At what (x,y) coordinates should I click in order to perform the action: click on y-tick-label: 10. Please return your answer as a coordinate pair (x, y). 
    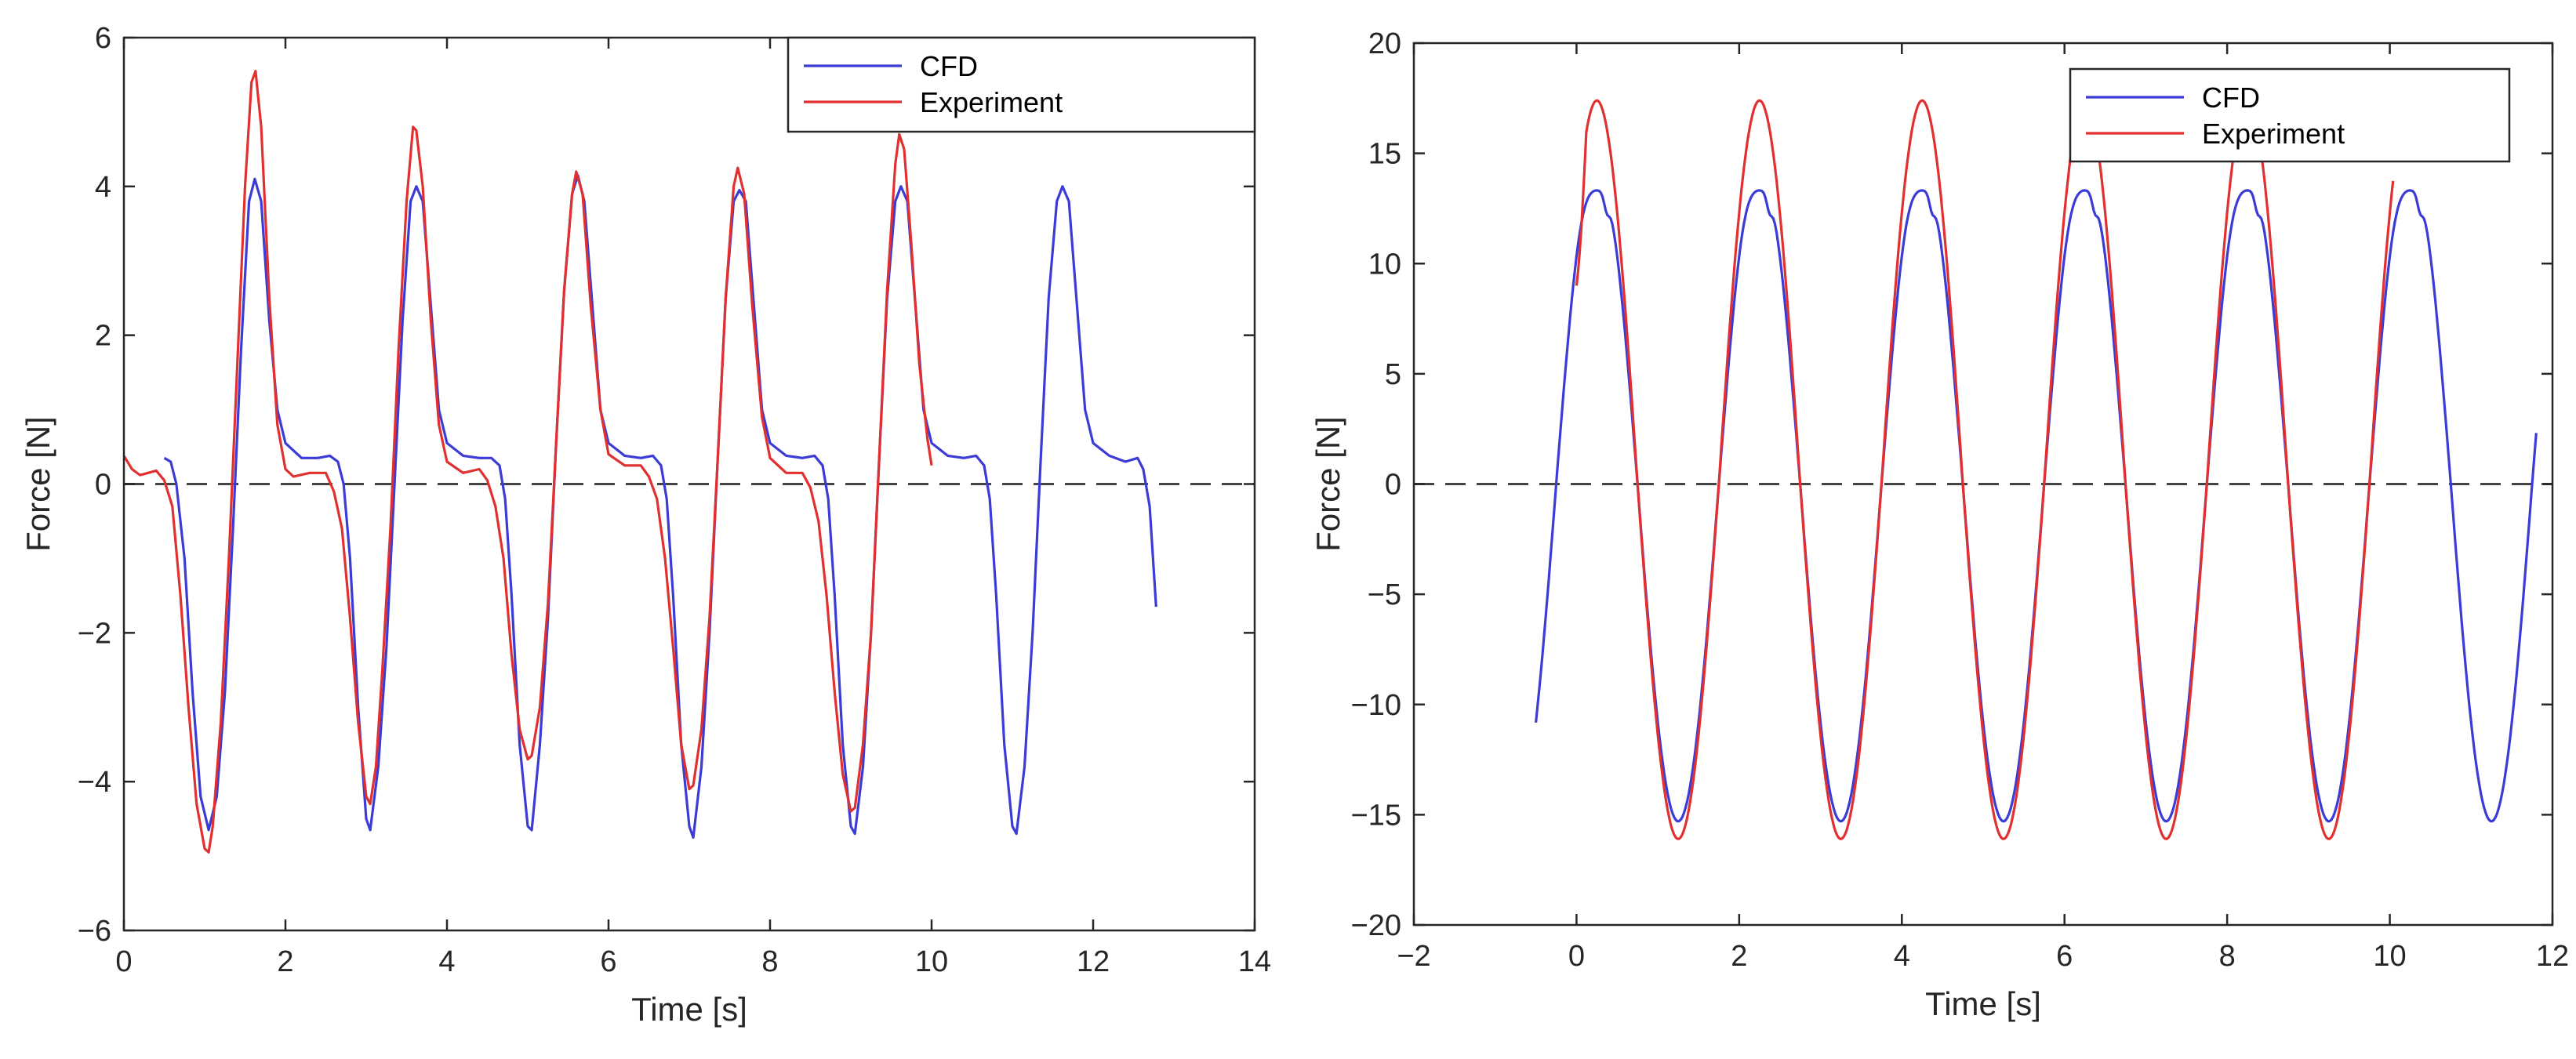
    Looking at the image, I should click on (1384, 264).